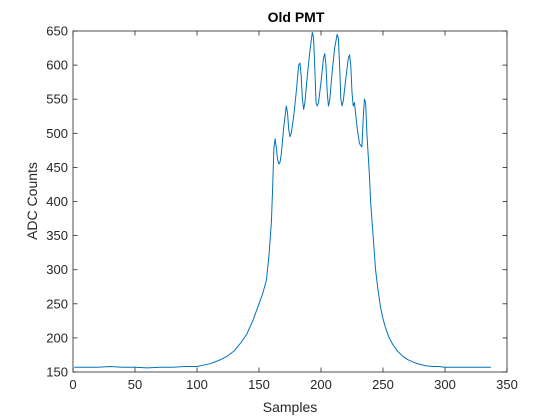 The width and height of the screenshot is (560, 420). Describe the element at coordinates (259, 384) in the screenshot. I see `x-tick-label: 150` at that location.